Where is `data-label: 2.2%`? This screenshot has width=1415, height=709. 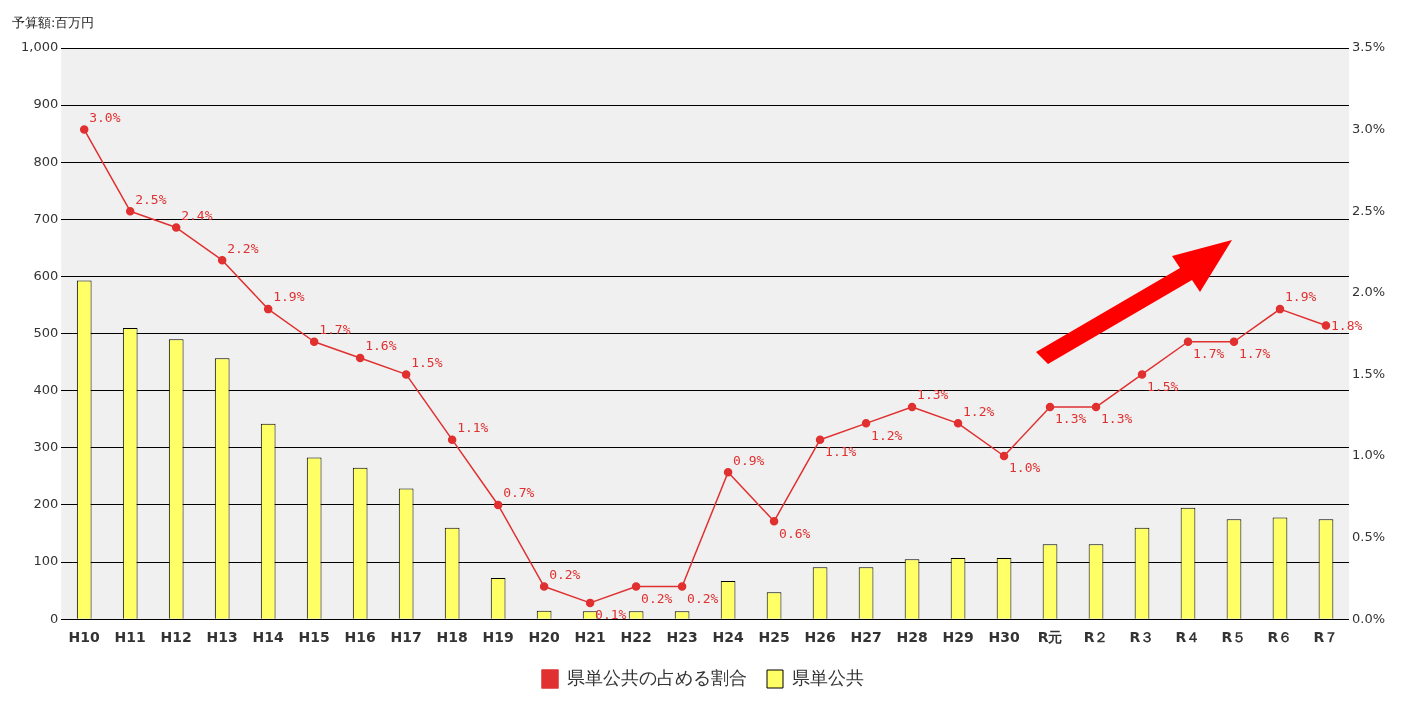 data-label: 2.2% is located at coordinates (243, 248).